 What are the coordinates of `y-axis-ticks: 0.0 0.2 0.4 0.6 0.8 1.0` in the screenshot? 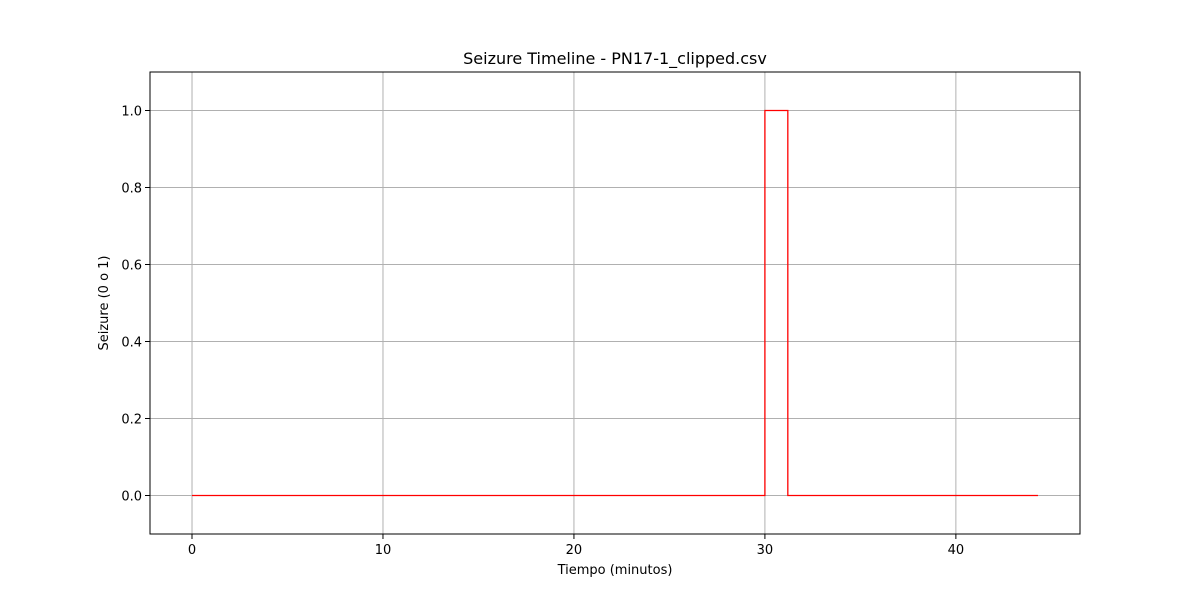 It's located at (135, 305).